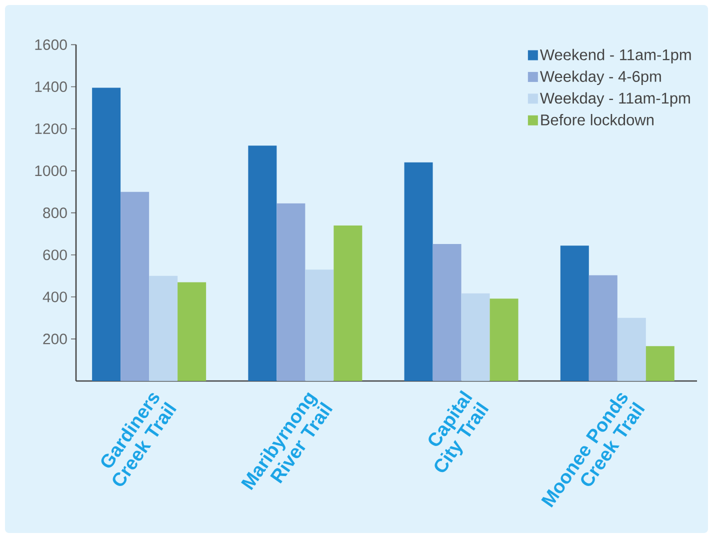  Describe the element at coordinates (615, 56) in the screenshot. I see `legend-label: Weekend - 11am-1pm` at that location.